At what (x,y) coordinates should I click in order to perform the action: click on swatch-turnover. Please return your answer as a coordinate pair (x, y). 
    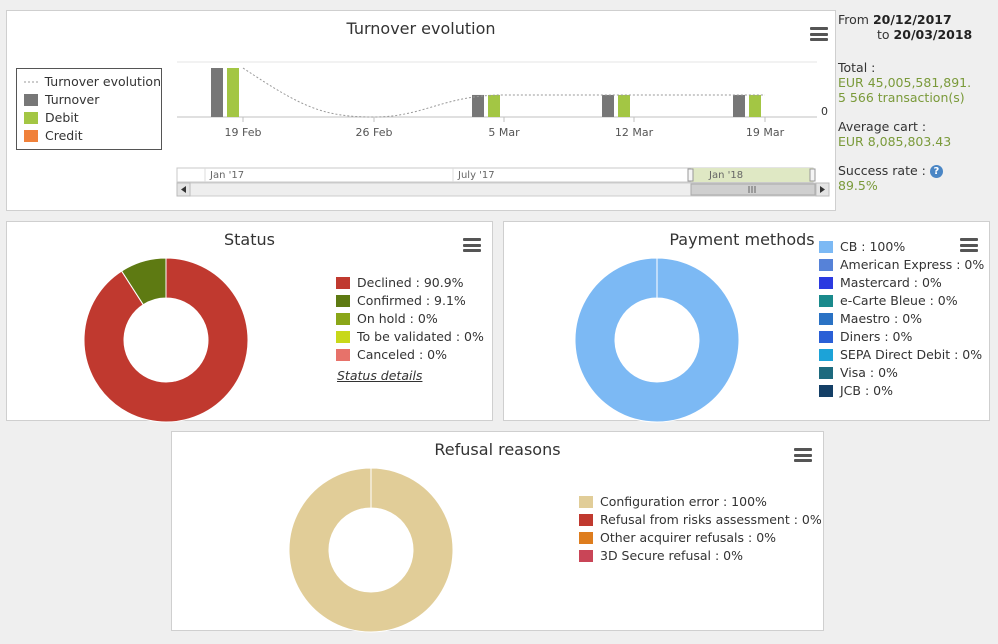
    Looking at the image, I should click on (31, 100).